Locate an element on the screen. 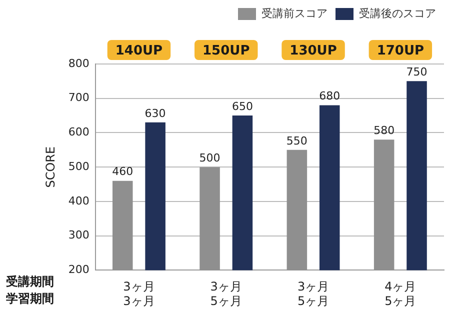 The height and width of the screenshot is (315, 464). data-label: 580 is located at coordinates (384, 130).